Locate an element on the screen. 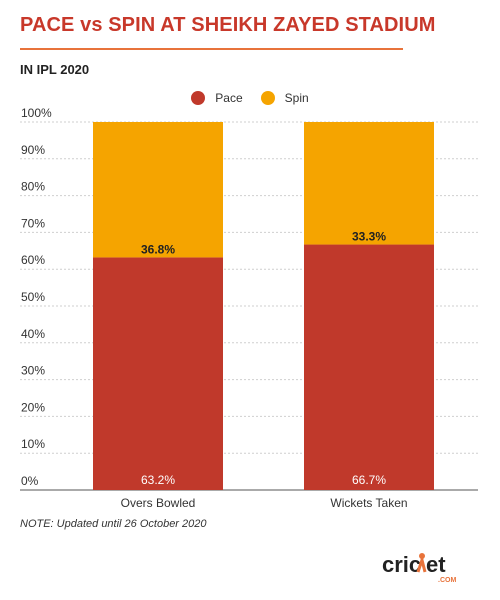 This screenshot has height=600, width=500. y-tick-label: 80% is located at coordinates (33, 187).